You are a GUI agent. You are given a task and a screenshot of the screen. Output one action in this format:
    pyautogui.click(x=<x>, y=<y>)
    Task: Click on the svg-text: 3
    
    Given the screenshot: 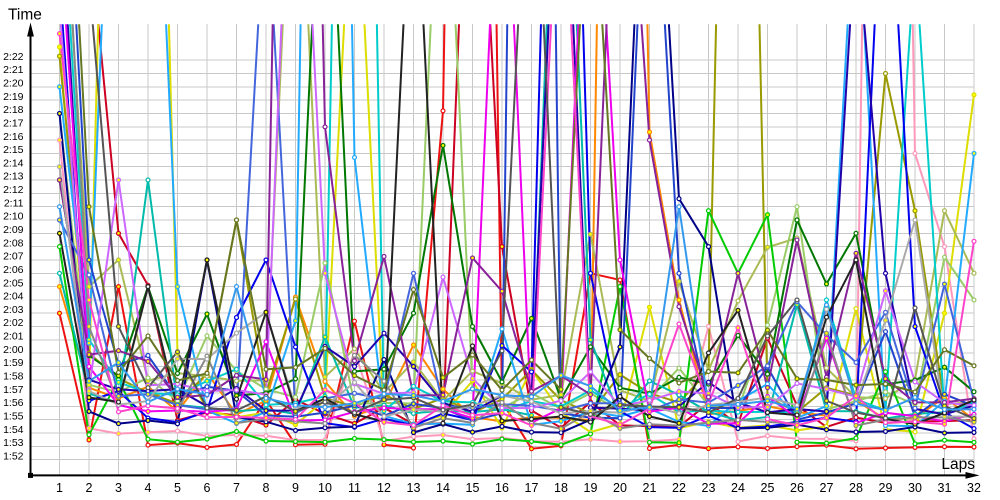 What is the action you would take?
    pyautogui.click(x=118, y=488)
    